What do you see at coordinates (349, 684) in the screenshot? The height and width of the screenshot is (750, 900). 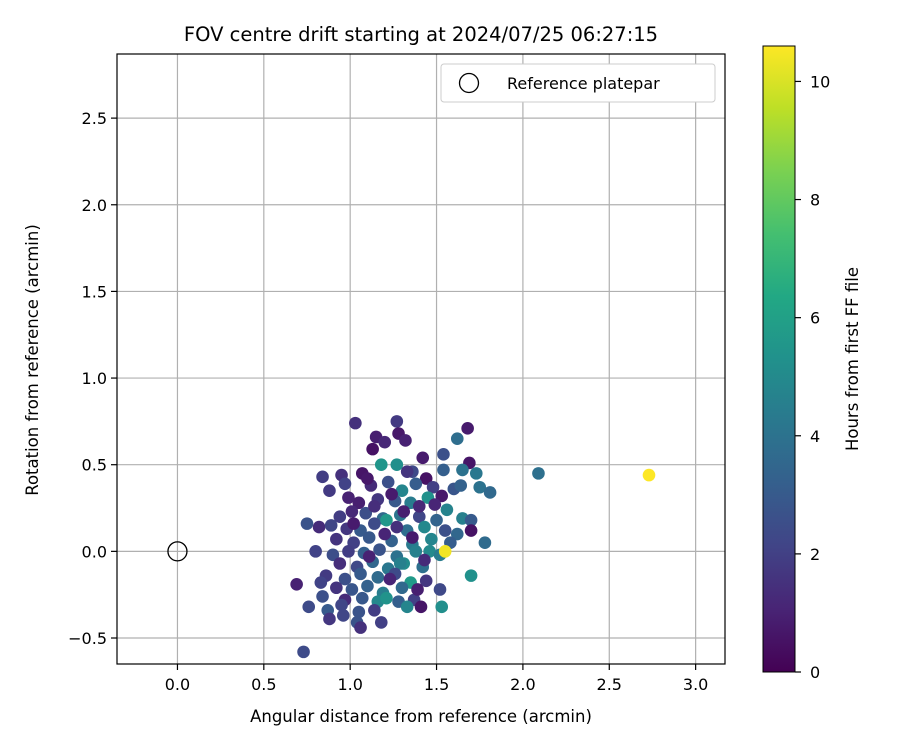 I see `x-tick-label: 1.0` at bounding box center [349, 684].